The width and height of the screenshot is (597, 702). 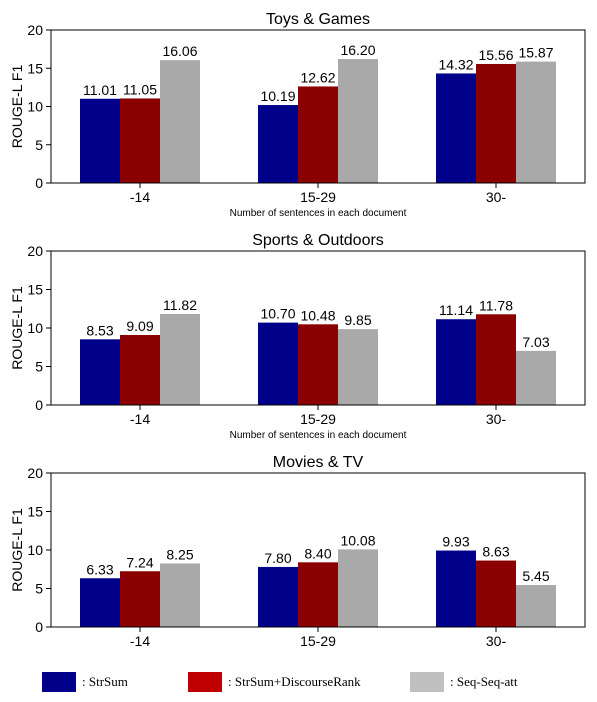 I want to click on chart-title: Toys & Games, so click(x=318, y=19).